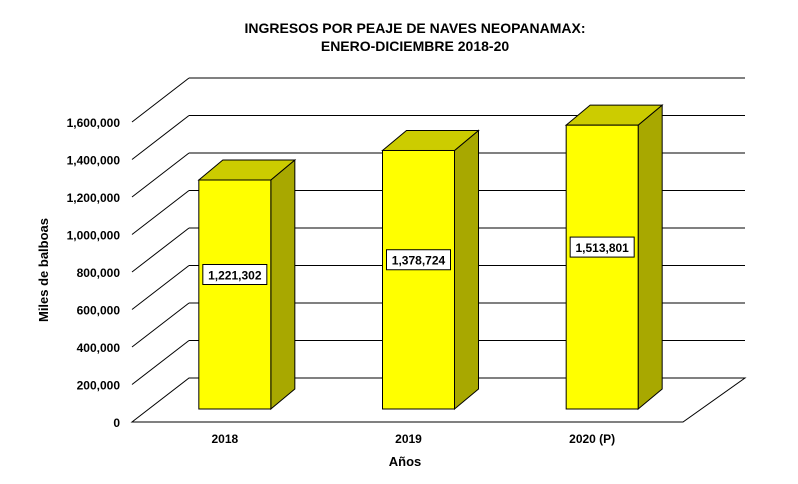 The width and height of the screenshot is (798, 484). What do you see at coordinates (415, 46) in the screenshot?
I see `chart-subtitle: ENERO-DICIEMBRE 2018-20` at bounding box center [415, 46].